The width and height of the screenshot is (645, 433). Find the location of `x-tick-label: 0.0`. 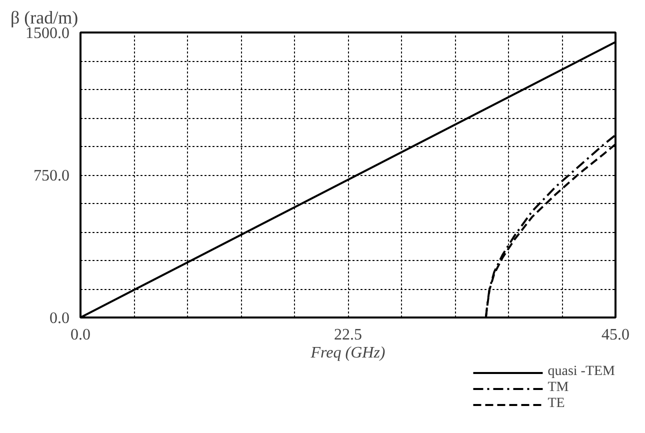

x-tick-label: 0.0 is located at coordinates (80, 335).